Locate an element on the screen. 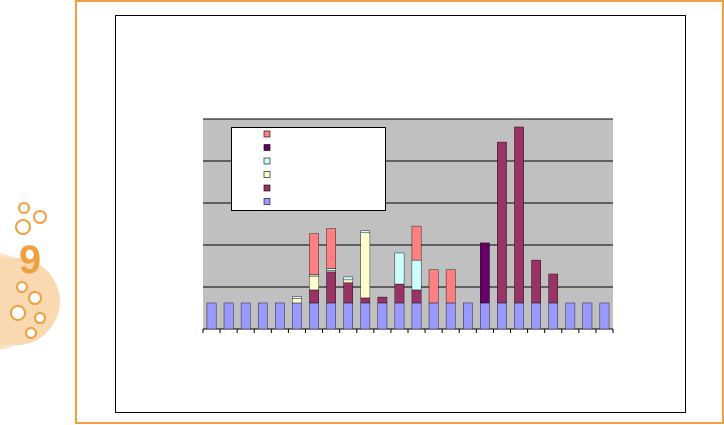  decoration-circles is located at coordinates (28, 270).